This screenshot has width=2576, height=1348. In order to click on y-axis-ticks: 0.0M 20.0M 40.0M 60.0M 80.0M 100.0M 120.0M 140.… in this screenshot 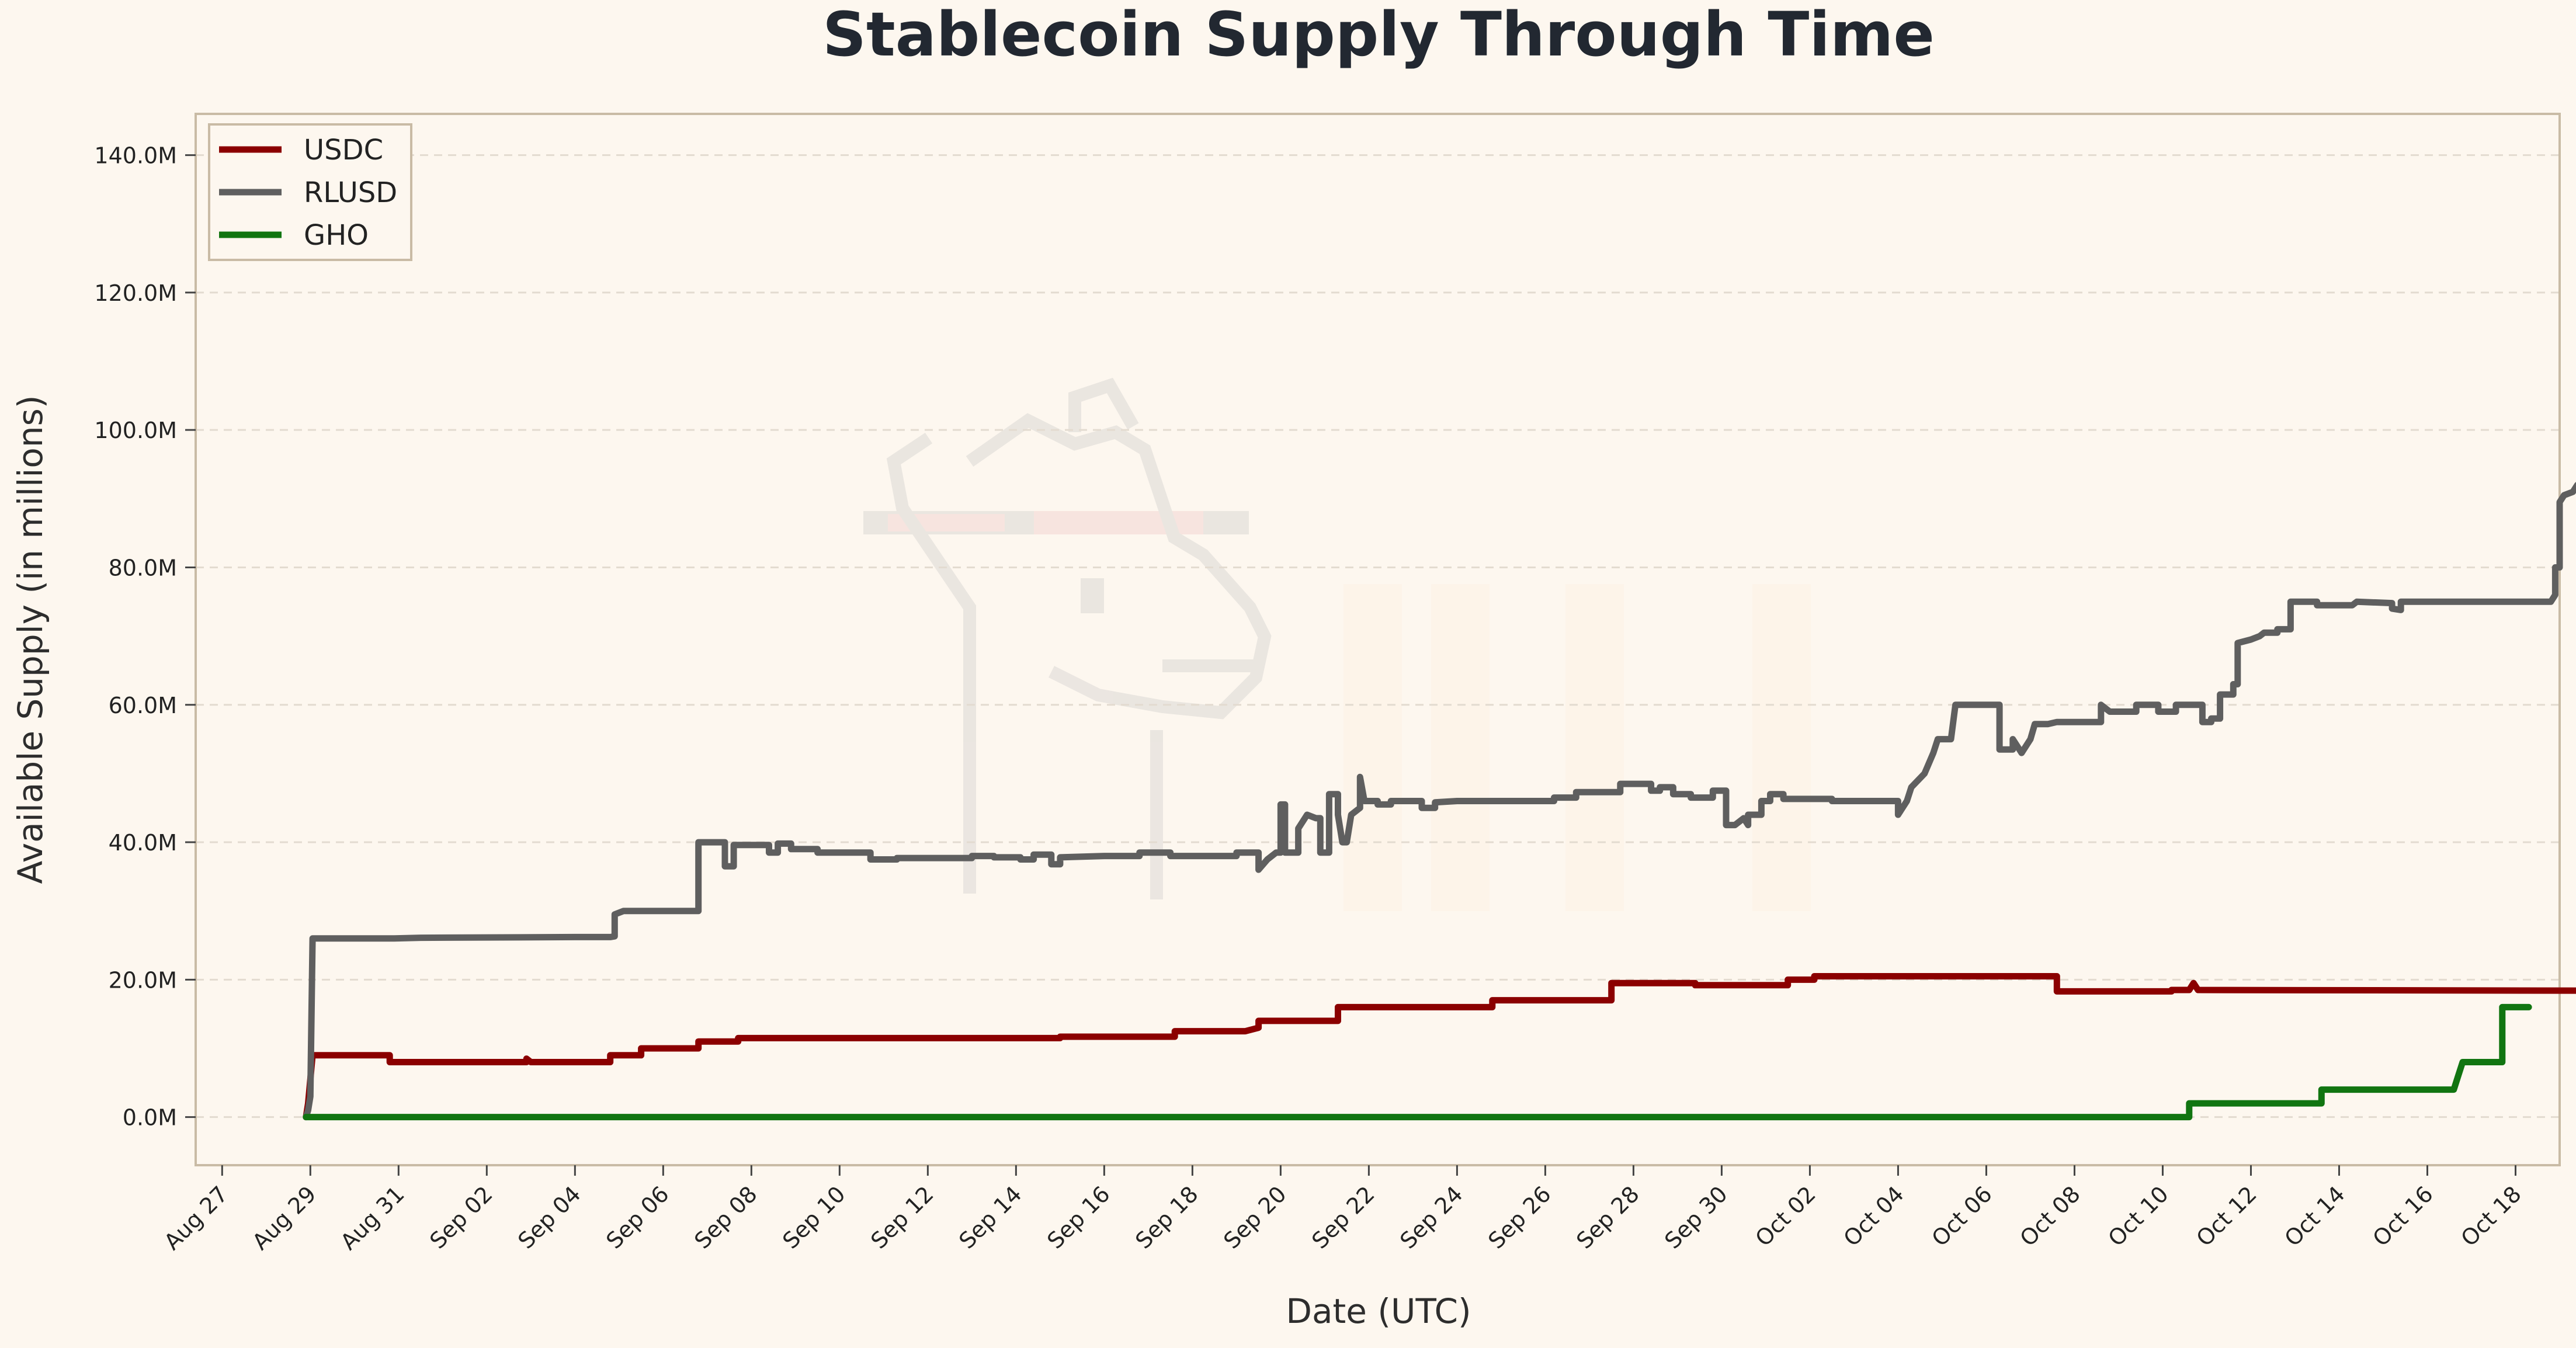, I will do `click(145, 637)`.